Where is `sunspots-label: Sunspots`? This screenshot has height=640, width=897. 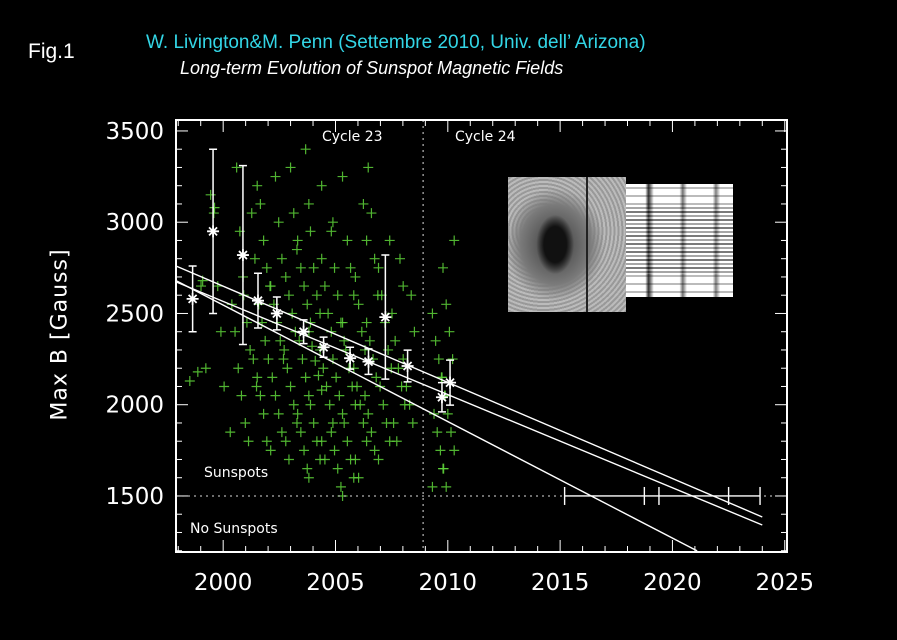
sunspots-label: Sunspots is located at coordinates (236, 473).